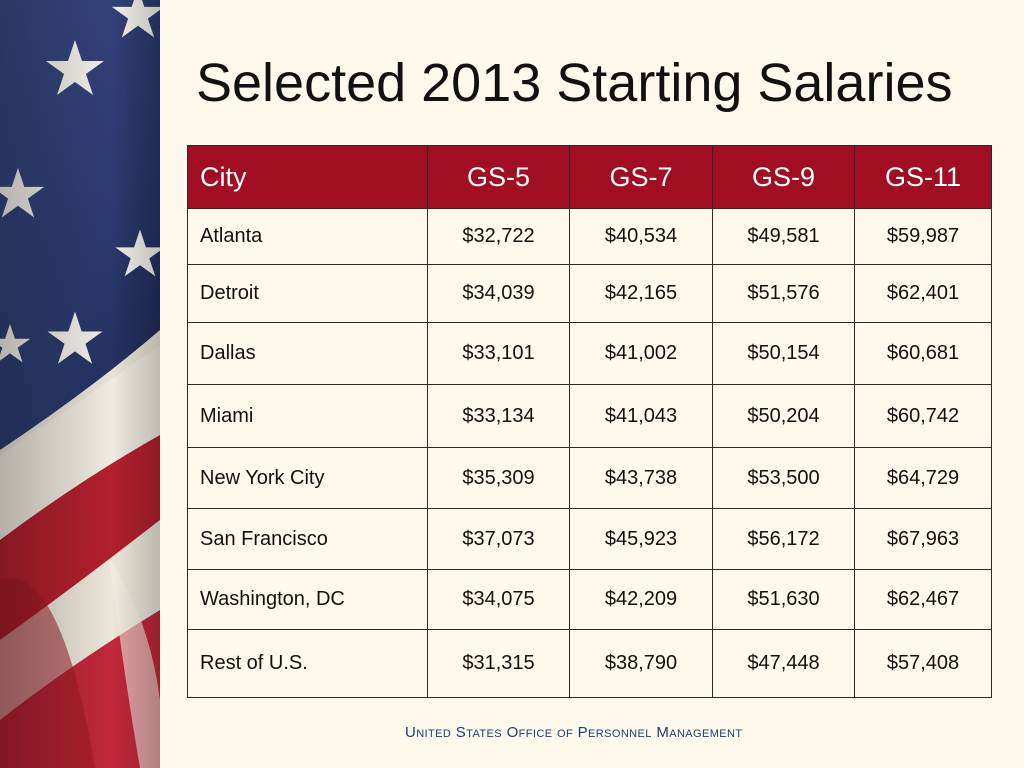 This screenshot has height=768, width=1024. I want to click on salary-cell: $50,154, so click(783, 353).